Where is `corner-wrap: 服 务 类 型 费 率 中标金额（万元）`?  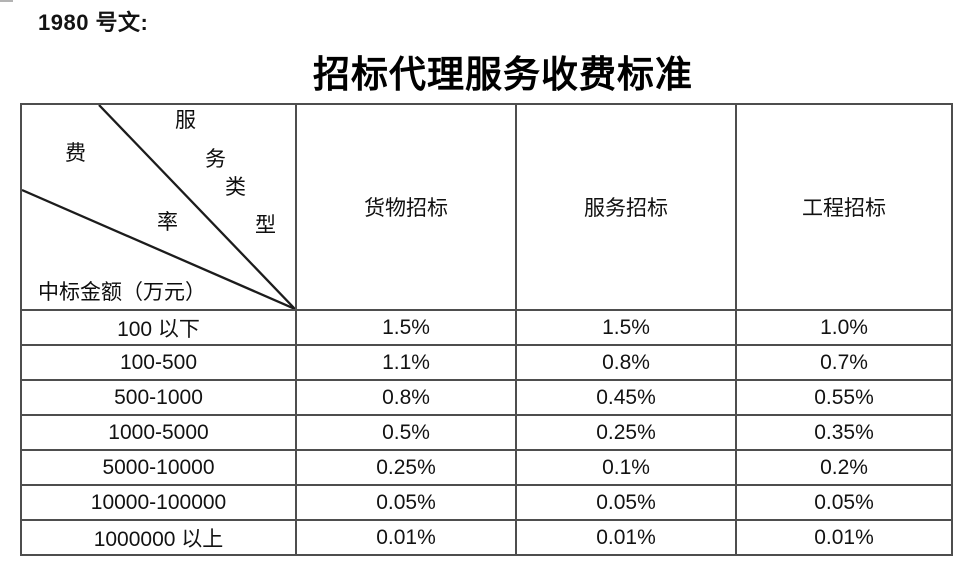 corner-wrap: 服 务 类 型 费 率 中标金额（万元） is located at coordinates (158, 207).